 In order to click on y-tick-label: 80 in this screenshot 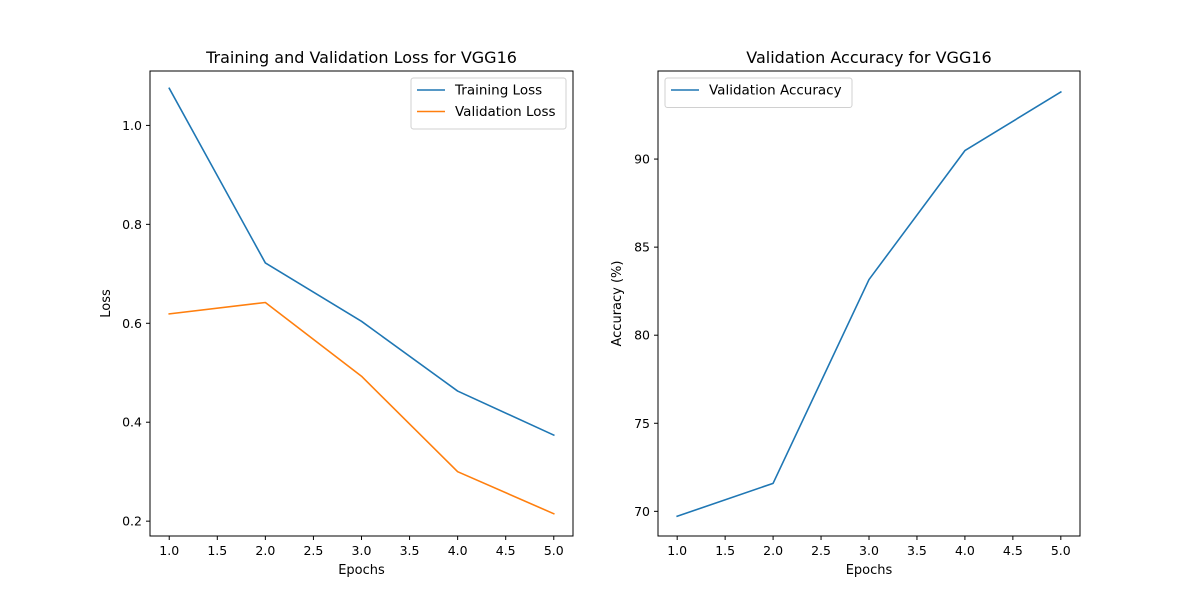, I will do `click(642, 335)`.